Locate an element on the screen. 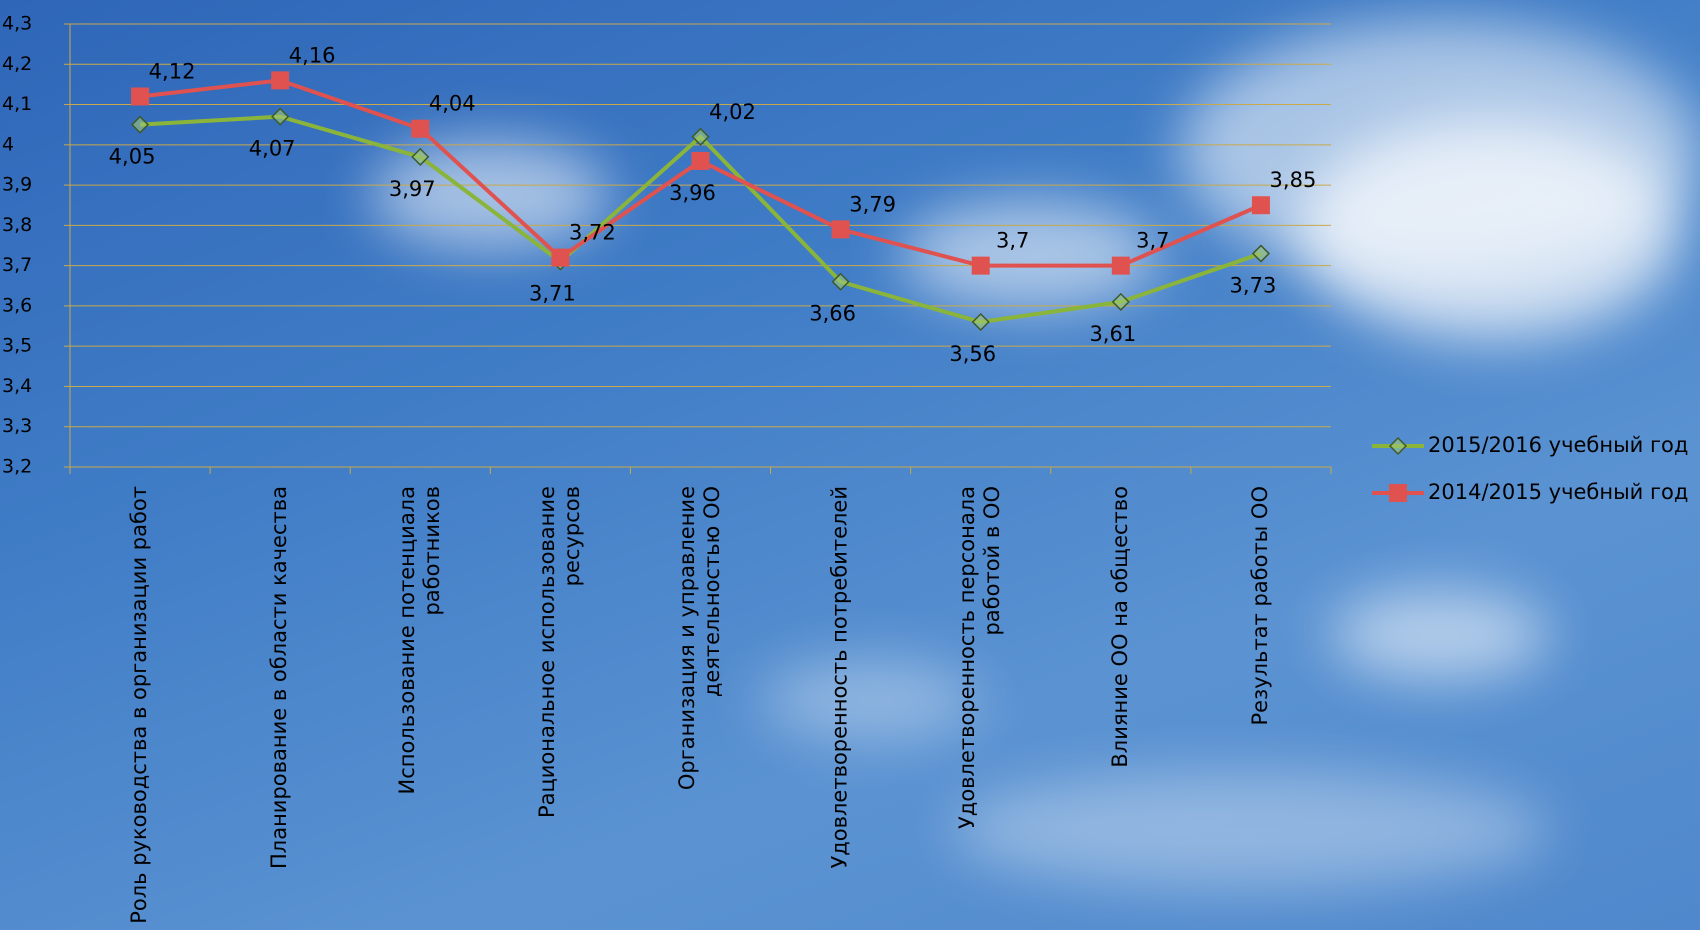 The height and width of the screenshot is (930, 1700). x-tick-label: деятельностью ОО is located at coordinates (712, 591).